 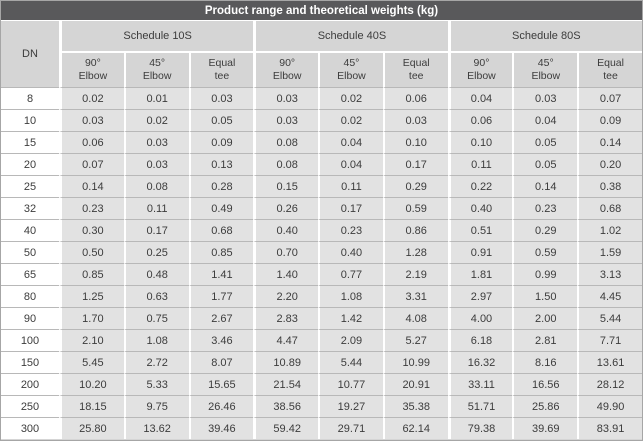 What do you see at coordinates (609, 406) in the screenshot?
I see `weight-cell: 49.90` at bounding box center [609, 406].